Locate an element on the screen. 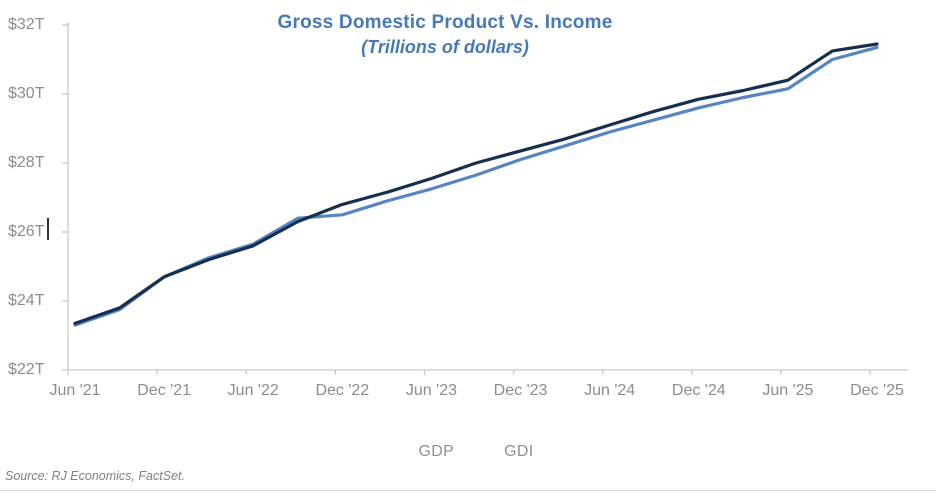 This screenshot has width=936, height=494. x-axis-label: Jun '22 is located at coordinates (253, 390).